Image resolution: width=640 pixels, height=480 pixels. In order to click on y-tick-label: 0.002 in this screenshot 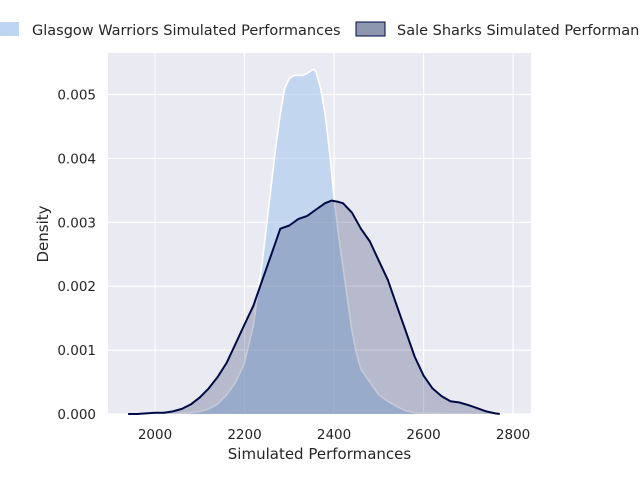, I will do `click(76, 287)`.